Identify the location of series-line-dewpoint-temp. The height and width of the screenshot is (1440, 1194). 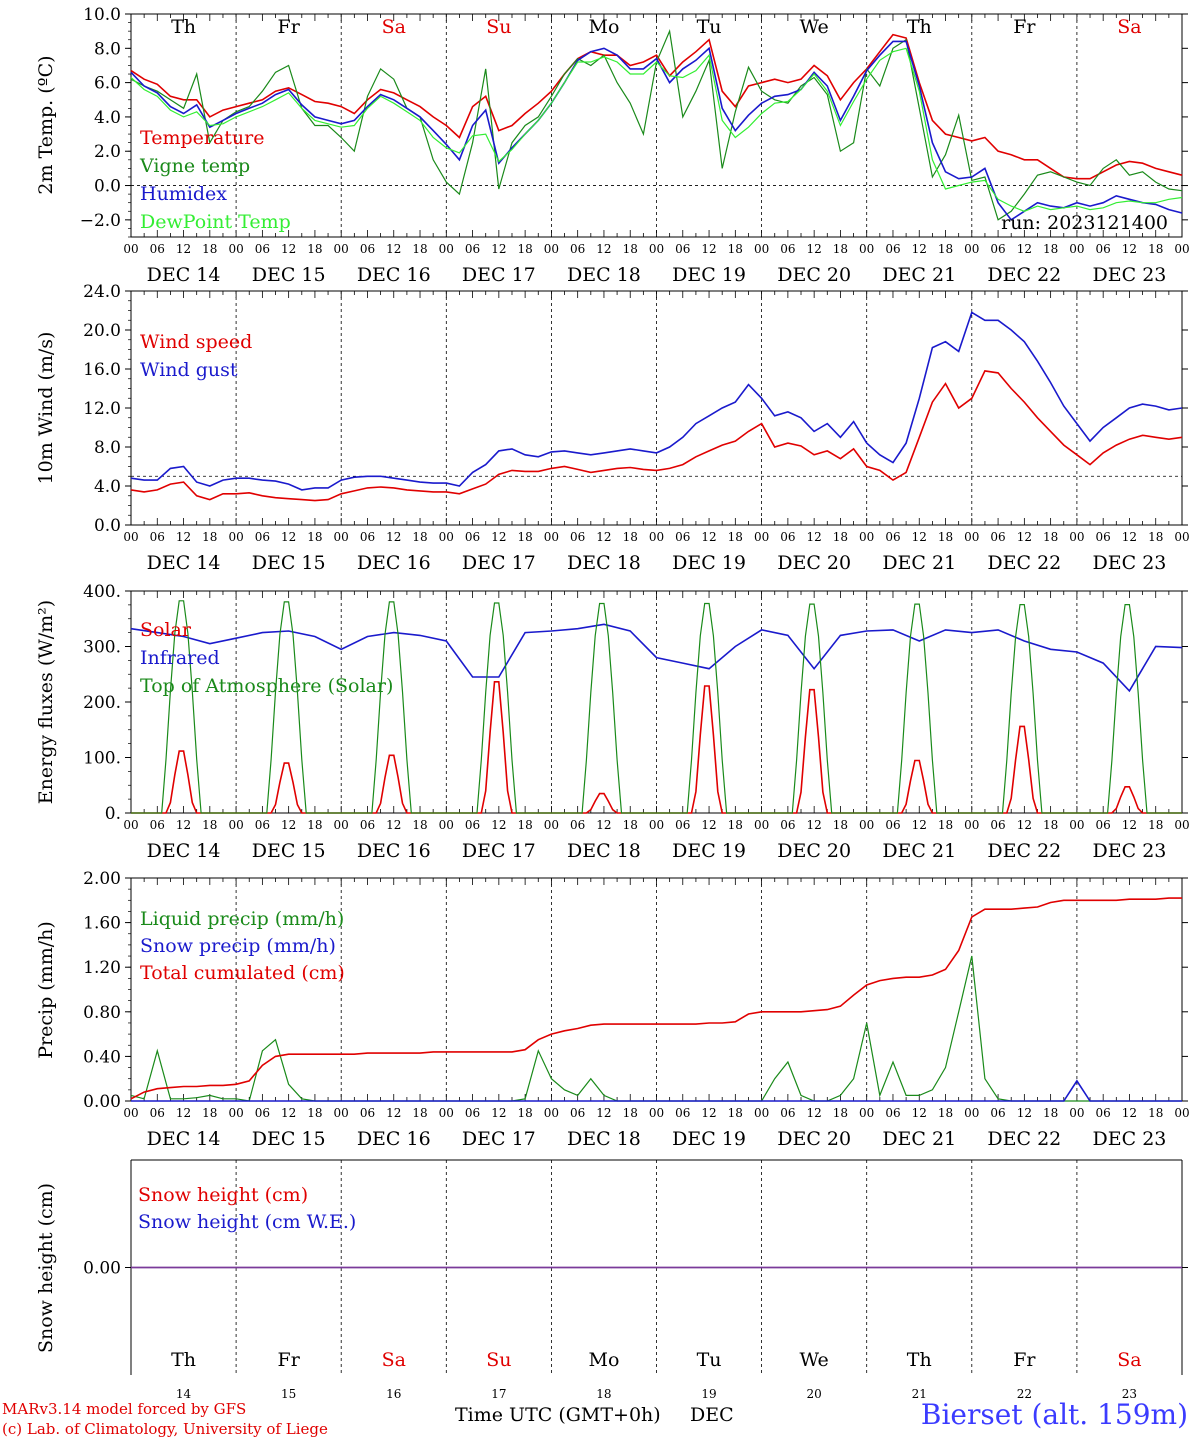
(656, 129).